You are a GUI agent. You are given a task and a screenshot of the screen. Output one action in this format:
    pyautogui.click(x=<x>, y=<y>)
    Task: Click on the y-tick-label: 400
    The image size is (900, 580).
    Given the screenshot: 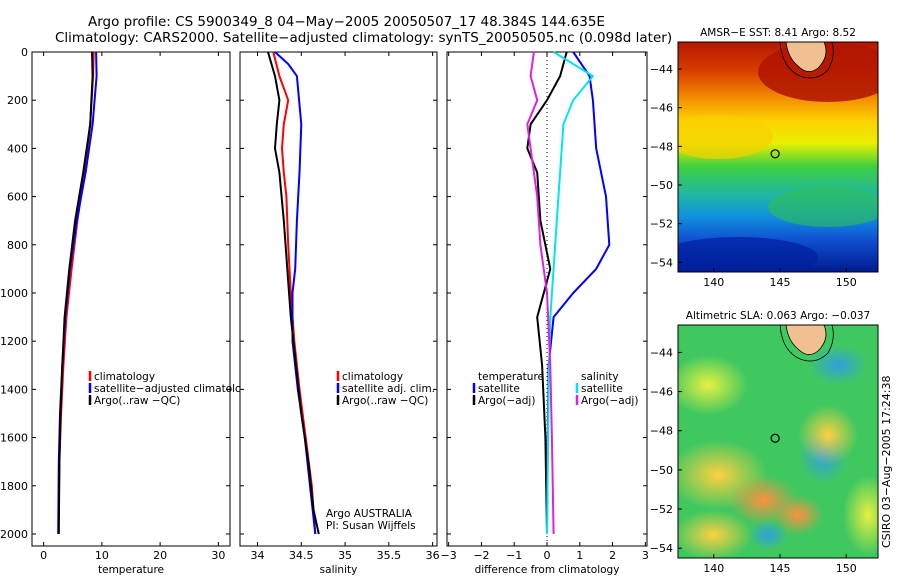 What is the action you would take?
    pyautogui.click(x=17, y=148)
    